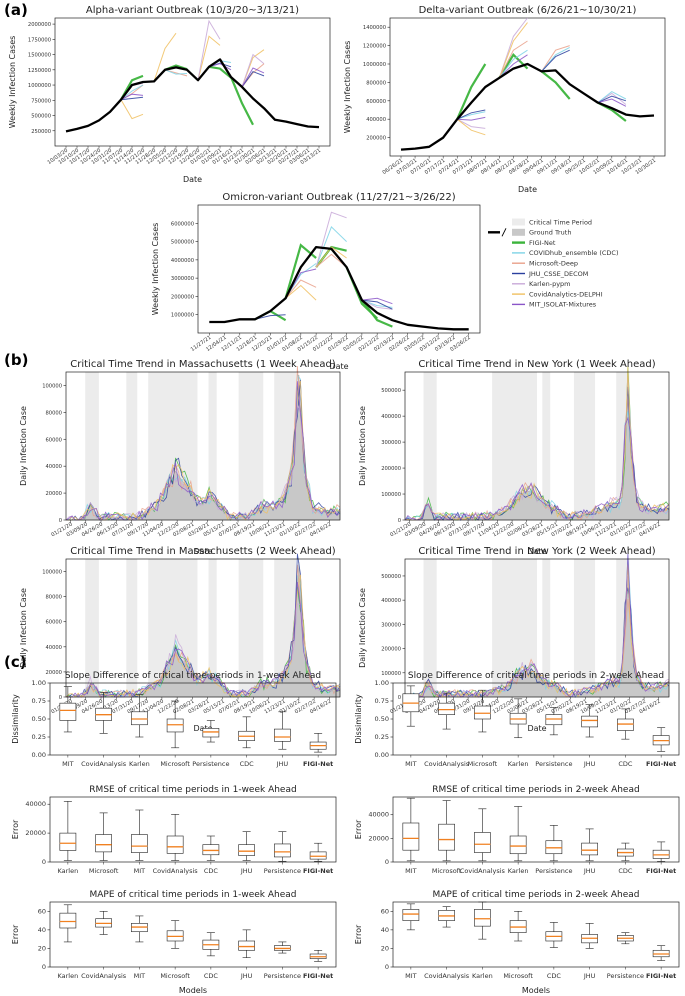 This screenshot has height=996, width=685. Describe the element at coordinates (589, 976) in the screenshot. I see `x-tick-label: JHU` at that location.